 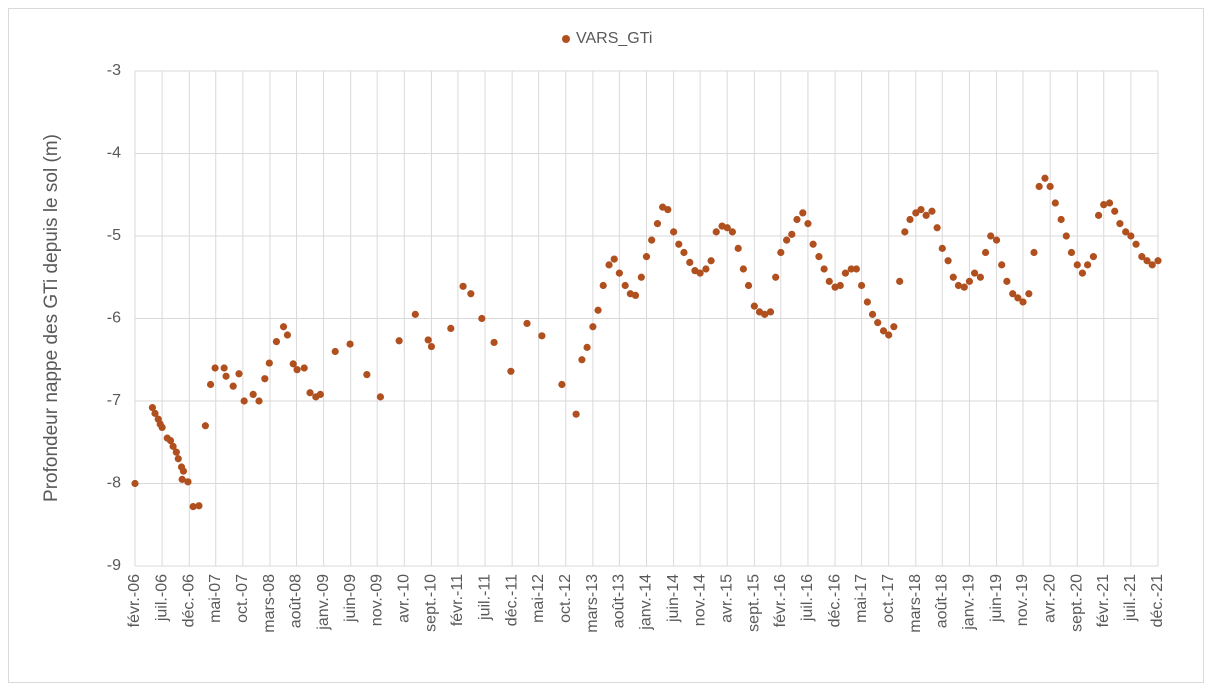 What do you see at coordinates (592, 603) in the screenshot?
I see `x-tick-label: mars-13` at bounding box center [592, 603].